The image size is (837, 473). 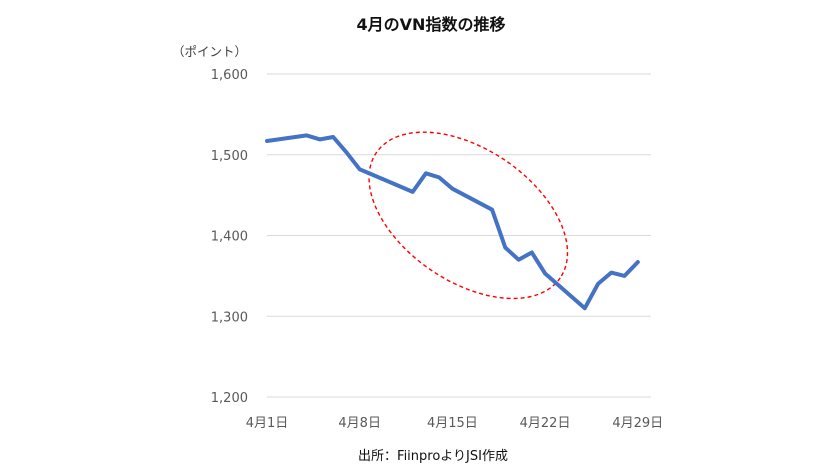 I want to click on y-axis-ticks: 1,200 1,300 1,400 1,500 1,600, so click(x=229, y=237).